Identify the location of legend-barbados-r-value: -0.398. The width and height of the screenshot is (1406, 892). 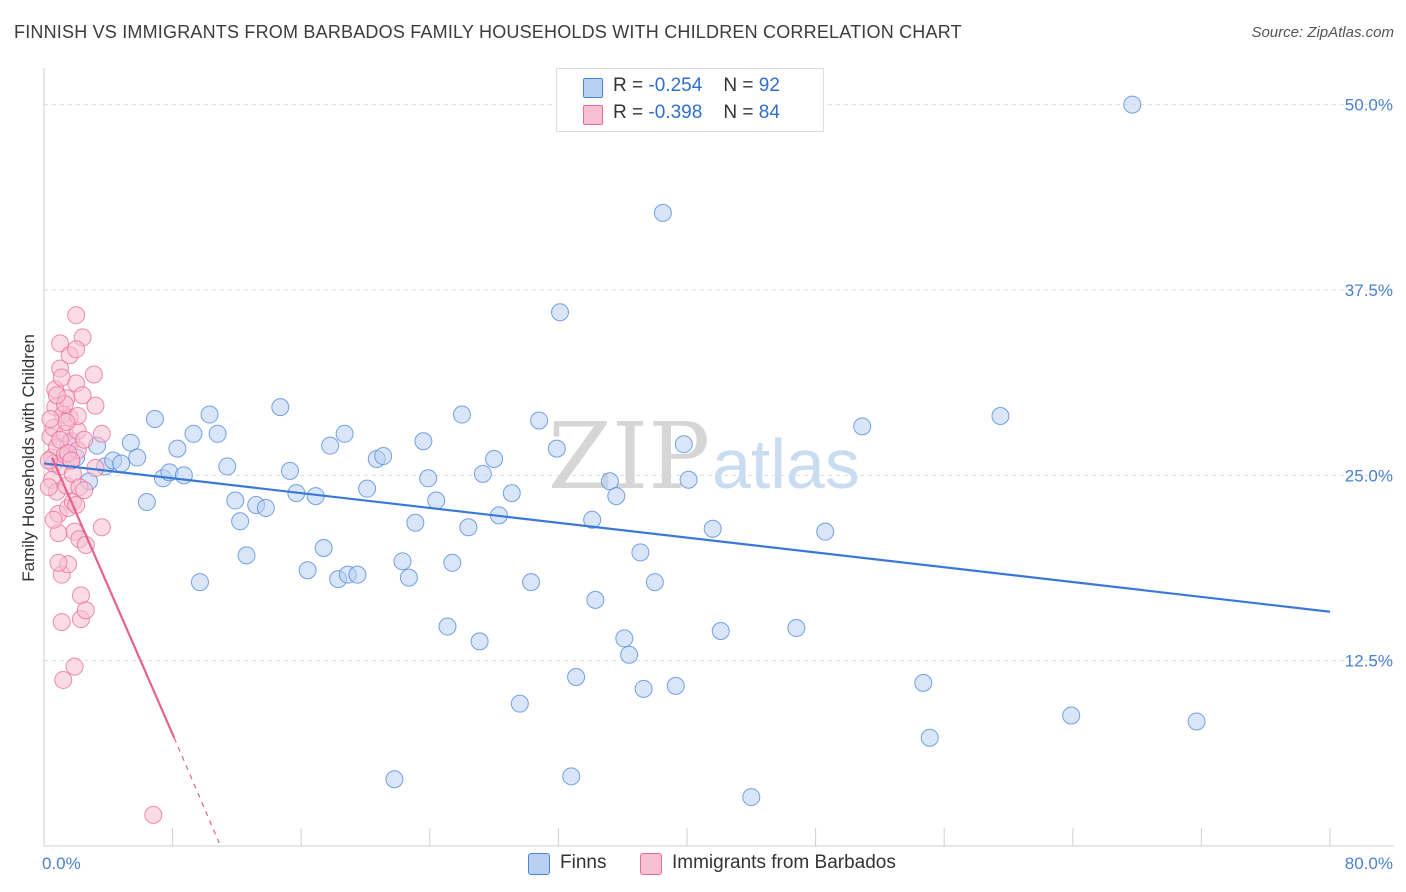
(675, 112).